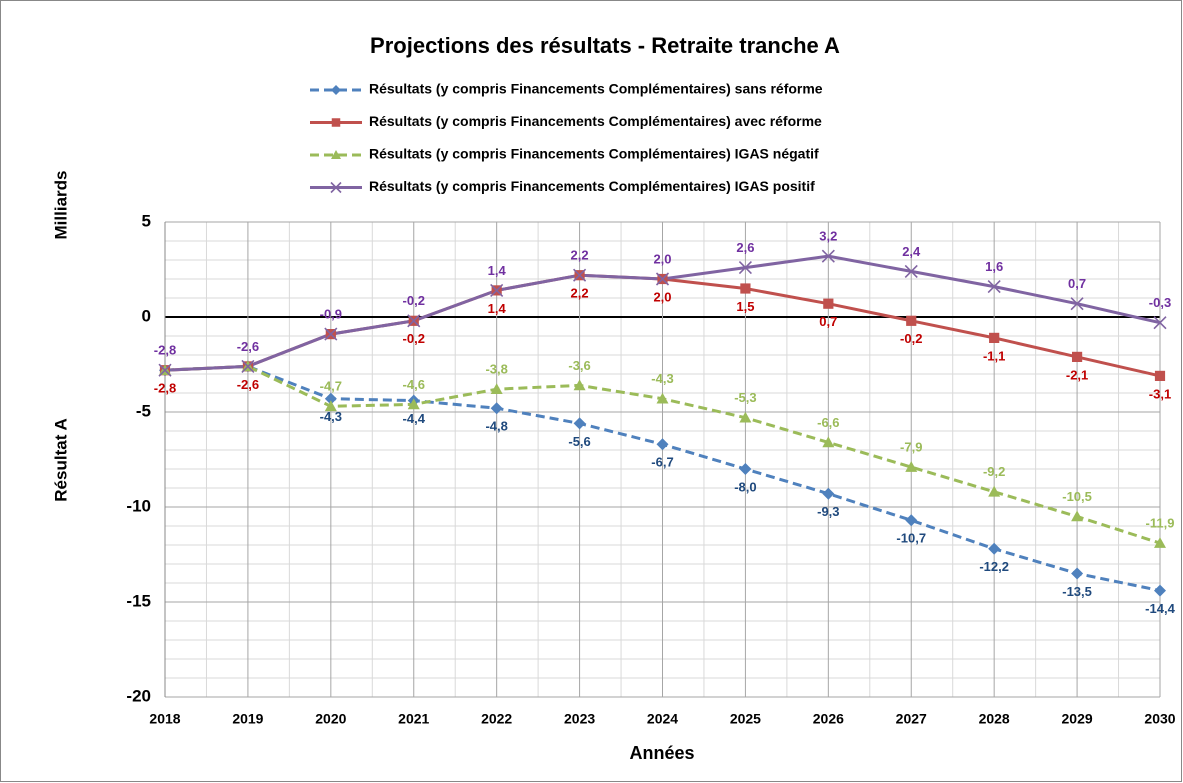 Image resolution: width=1183 pixels, height=783 pixels. What do you see at coordinates (911, 447) in the screenshot?
I see `data-label: -7,9` at bounding box center [911, 447].